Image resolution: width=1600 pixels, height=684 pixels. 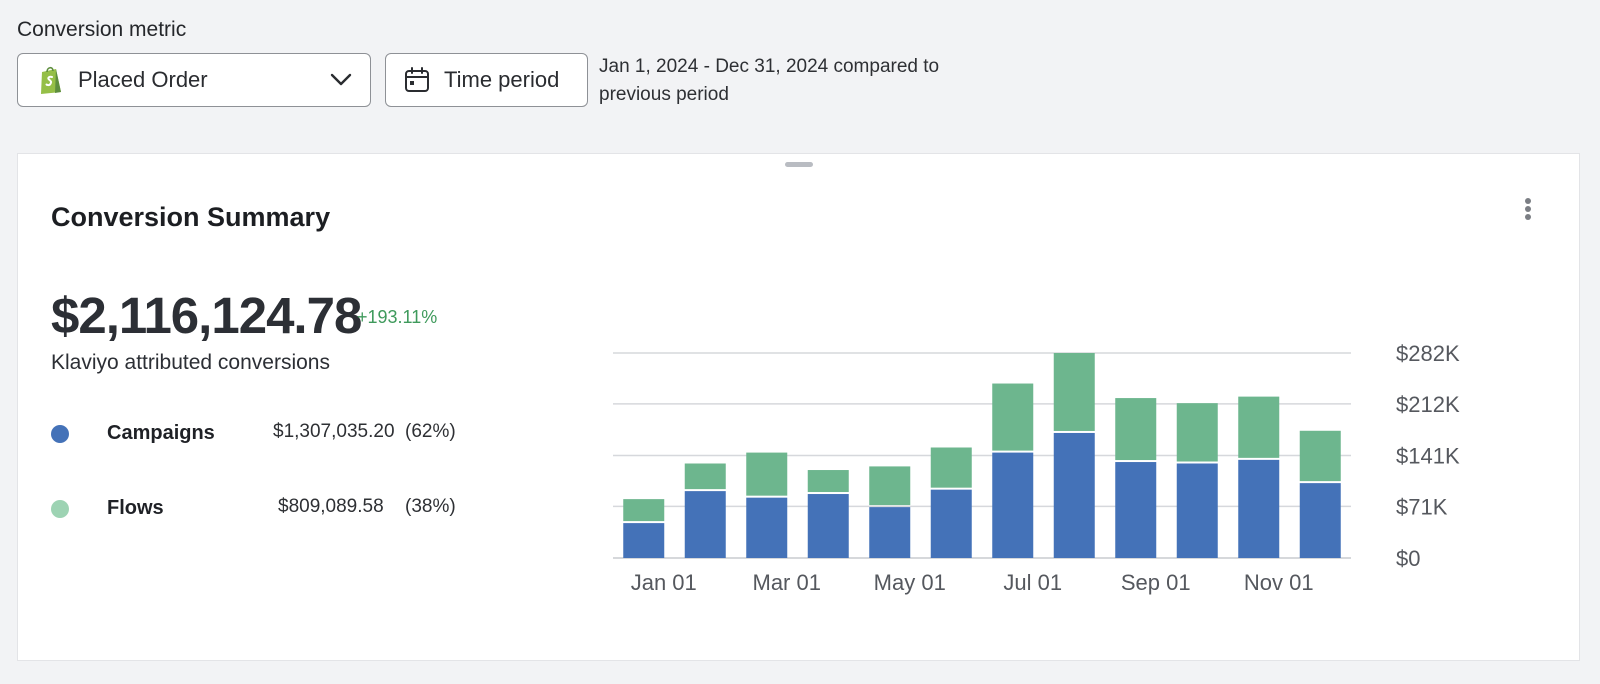 I want to click on x-tick-label: Jul 01, so click(x=1032, y=582).